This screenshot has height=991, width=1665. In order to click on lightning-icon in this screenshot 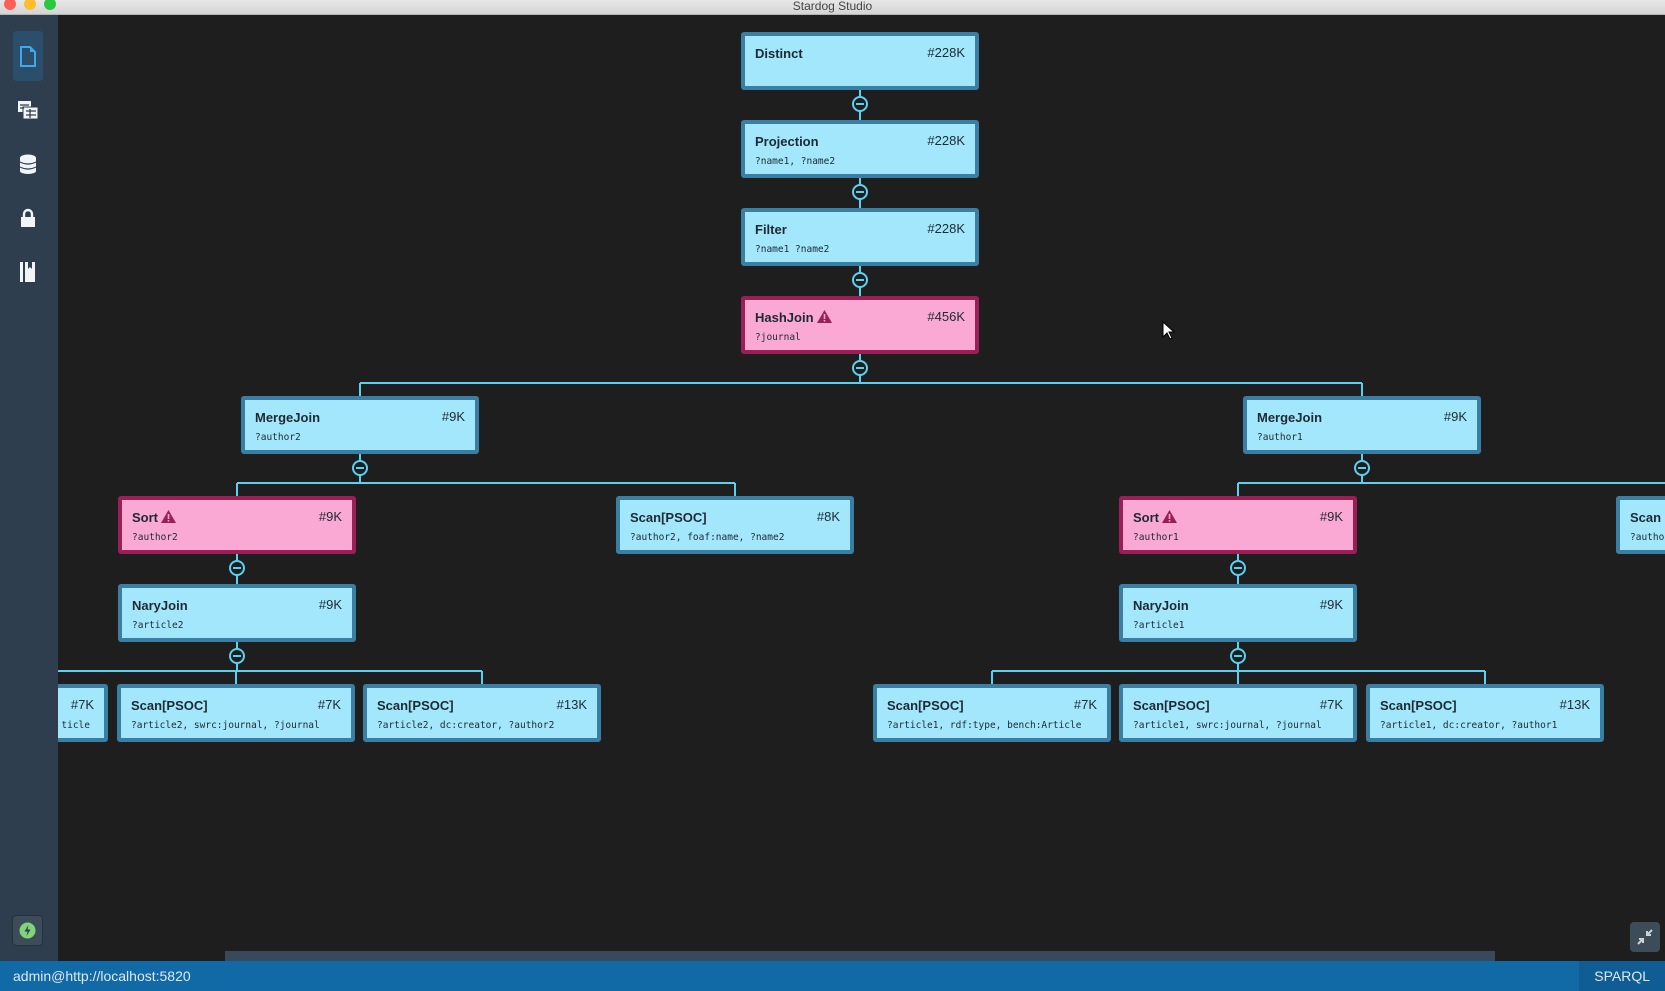, I will do `click(27, 930)`.